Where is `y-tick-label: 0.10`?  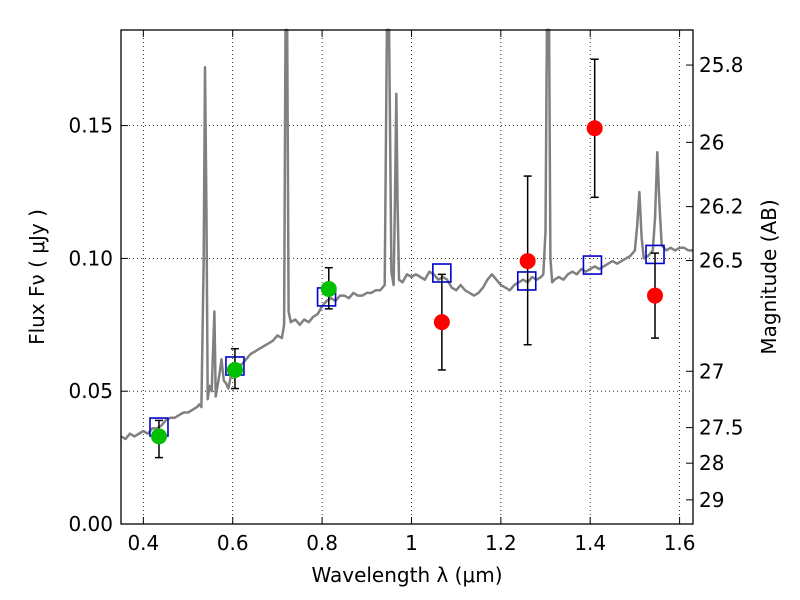 y-tick-label: 0.10 is located at coordinates (90, 258).